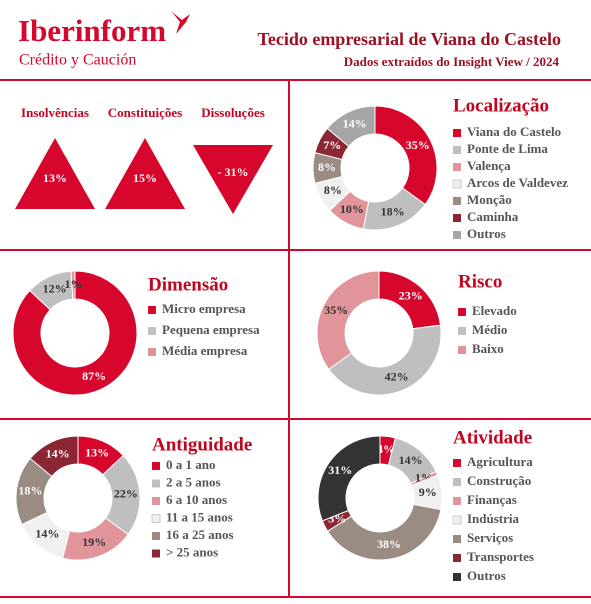 The height and width of the screenshot is (604, 591). I want to click on data-label: 13%, so click(97, 453).